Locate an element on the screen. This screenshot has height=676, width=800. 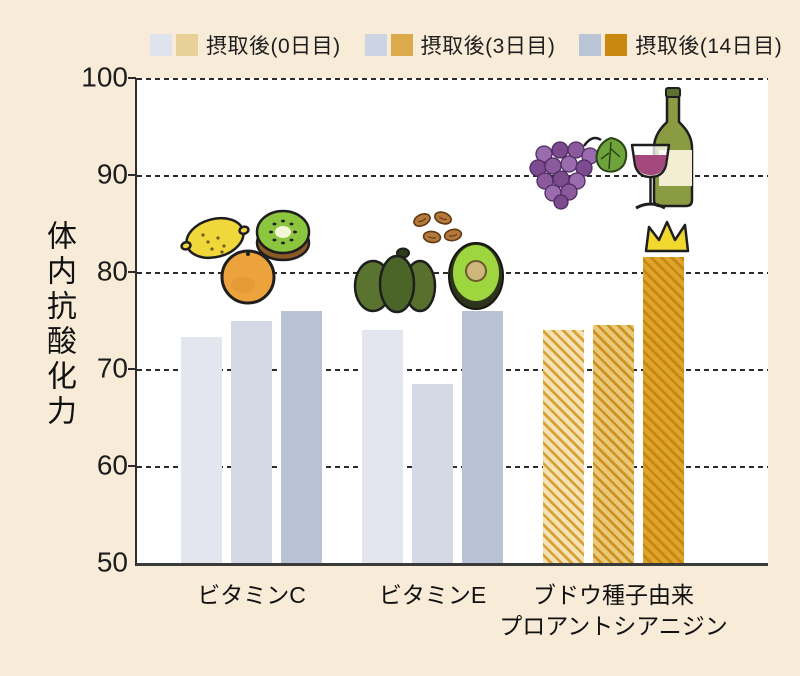
x-category-label: ビタミンE is located at coordinates (432, 595).